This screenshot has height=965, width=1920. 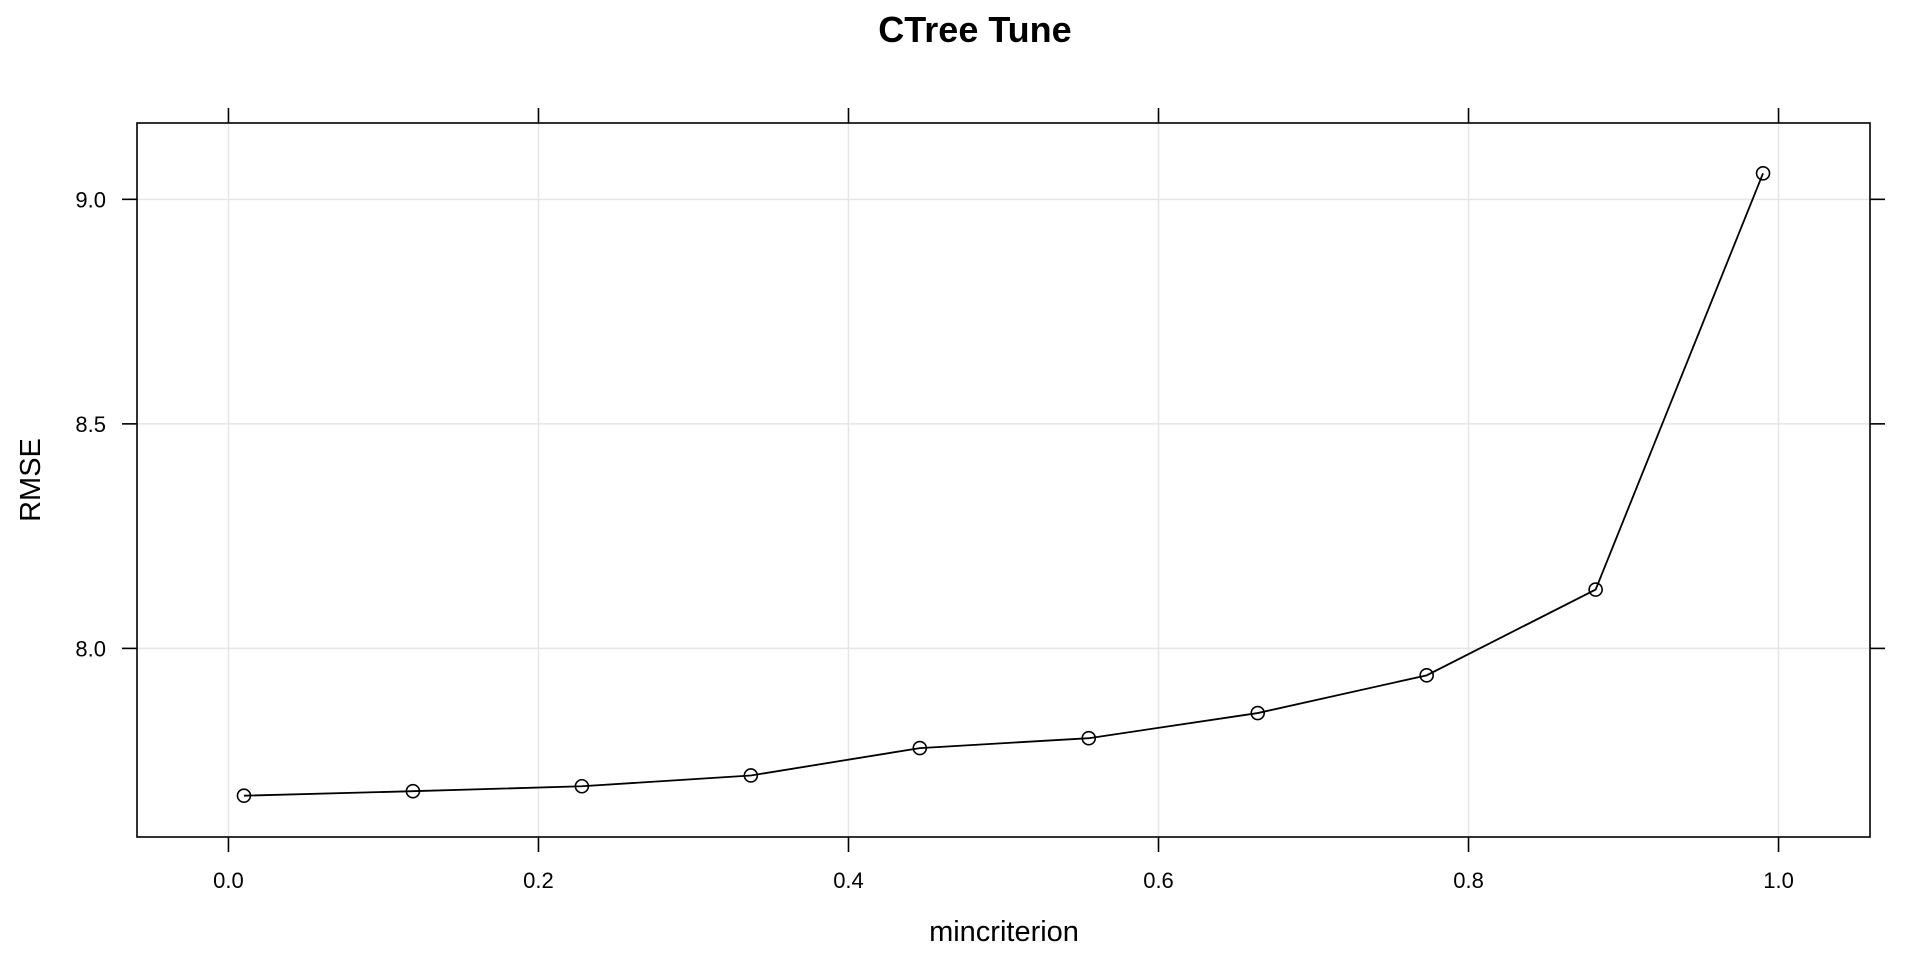 I want to click on x-tick-label: 0.8, so click(x=1468, y=880).